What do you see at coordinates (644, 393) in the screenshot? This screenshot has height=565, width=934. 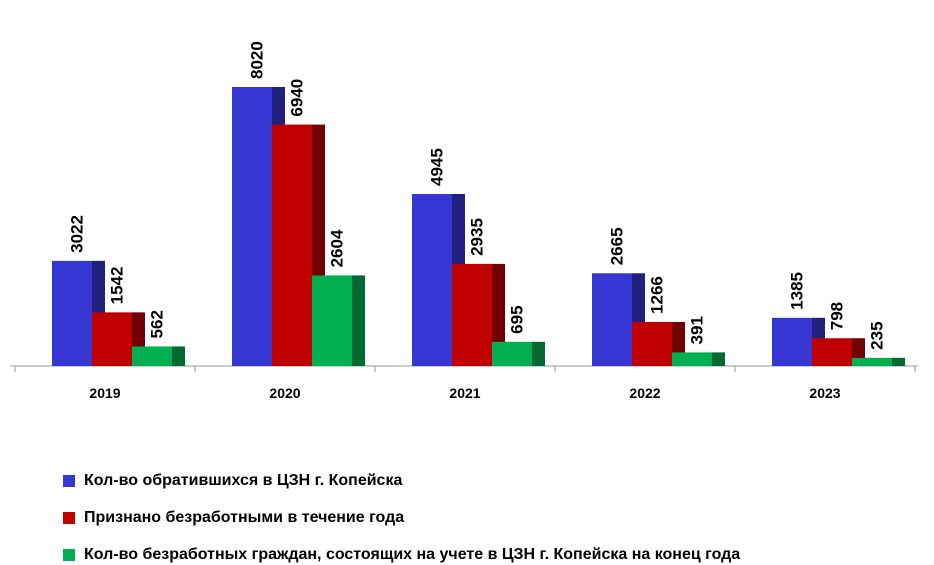 I see `x-tick-label: 2022` at bounding box center [644, 393].